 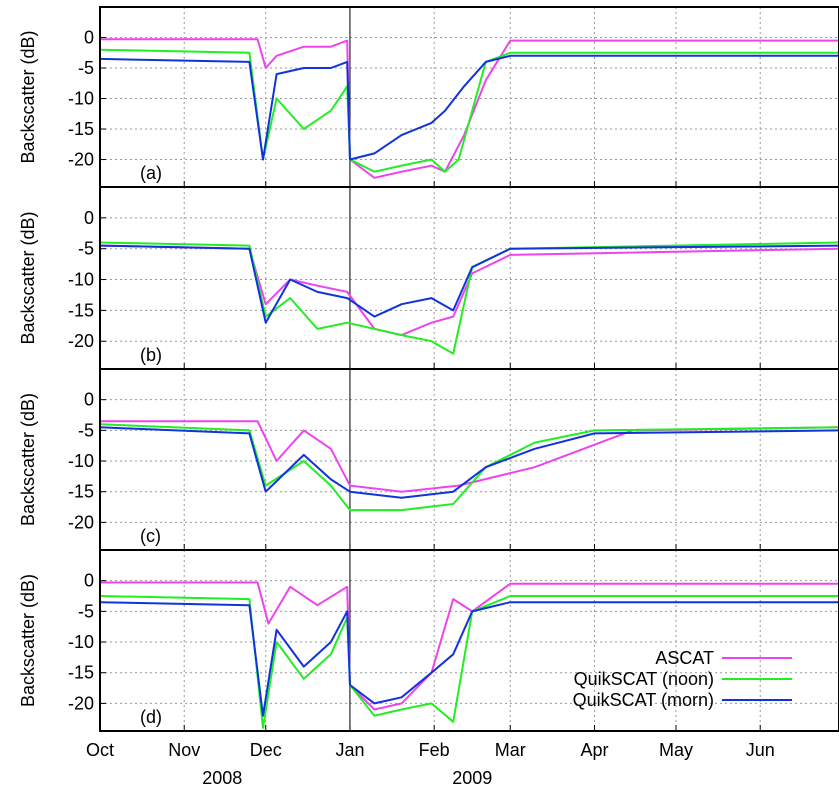 What do you see at coordinates (684, 658) in the screenshot?
I see `legend-label: ASCAT` at bounding box center [684, 658].